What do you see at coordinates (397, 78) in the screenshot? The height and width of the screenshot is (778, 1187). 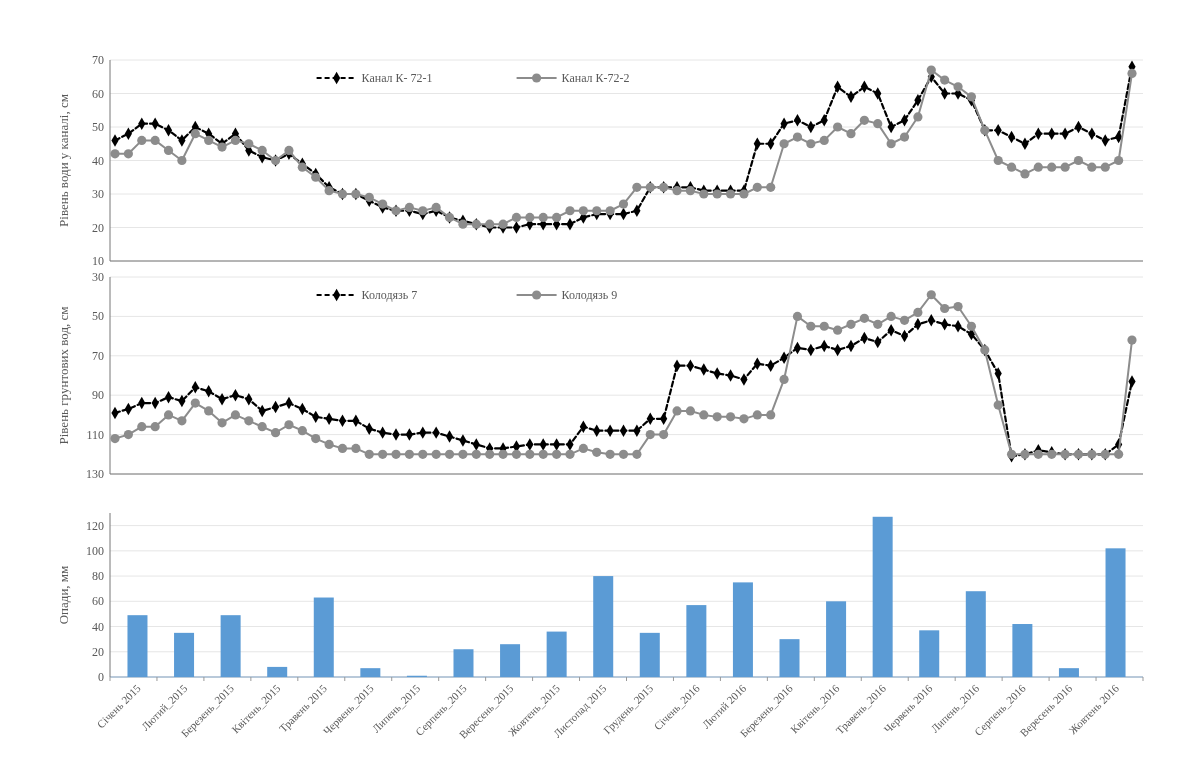 I see `legend-label: Канал К- 72-1` at bounding box center [397, 78].